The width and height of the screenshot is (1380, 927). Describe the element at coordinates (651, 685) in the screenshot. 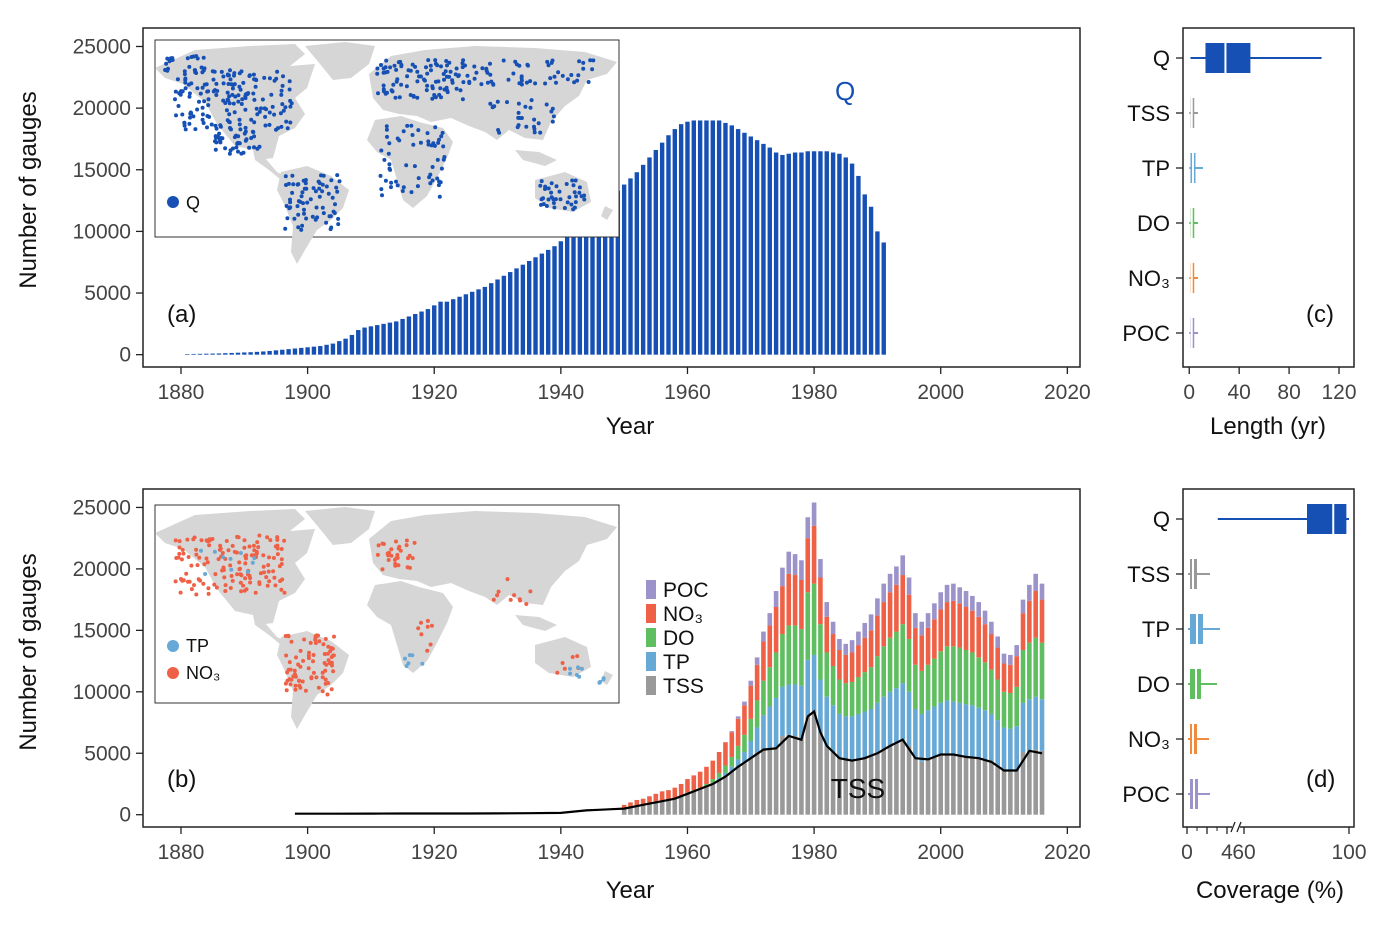

I see `legend-swatch-tss` at that location.